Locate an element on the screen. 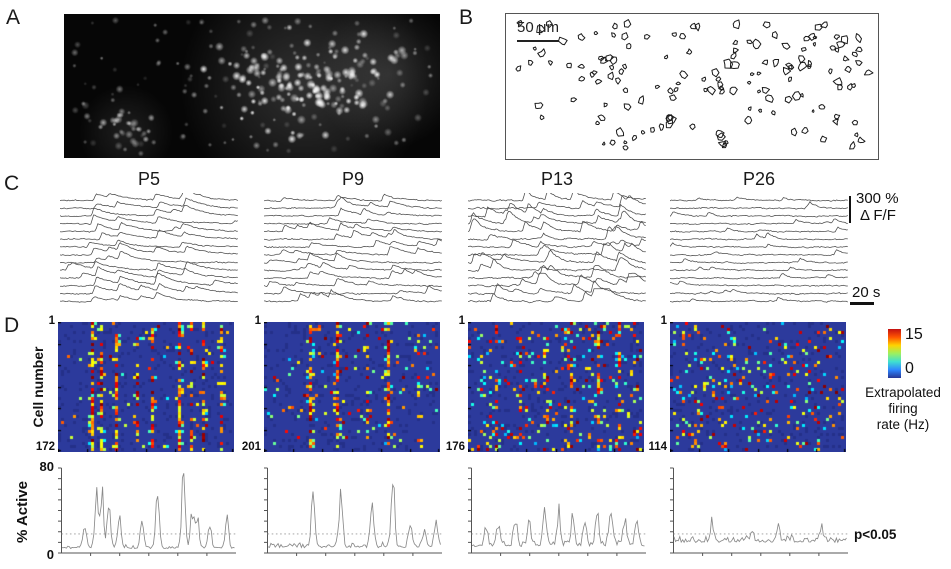 The width and height of the screenshot is (951, 569). raster-heatmap-p26 is located at coordinates (758, 387).